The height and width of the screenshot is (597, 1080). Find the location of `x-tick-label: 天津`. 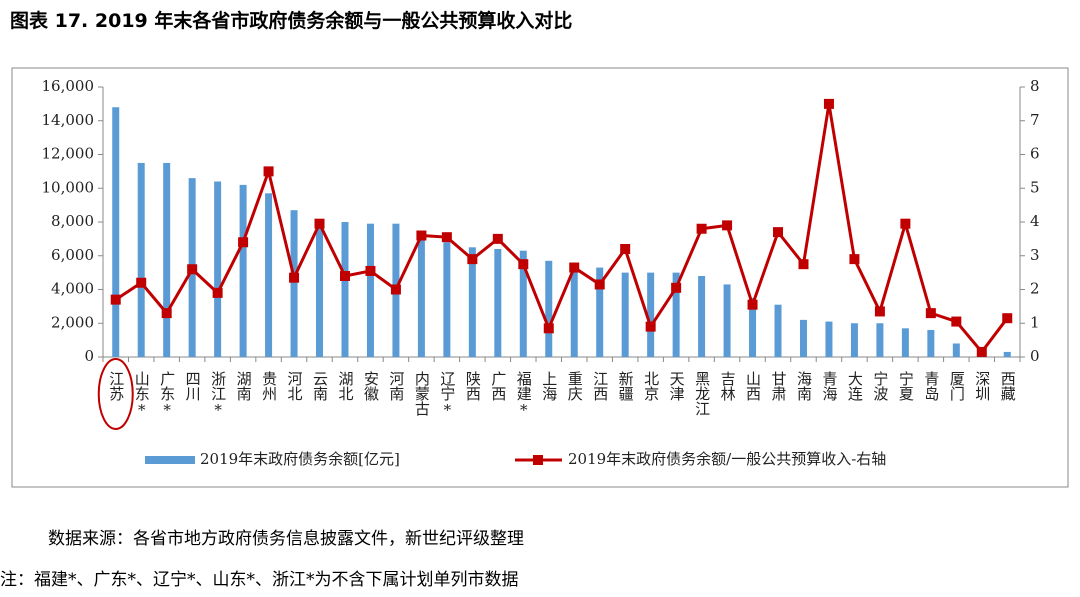

x-tick-label: 天津 is located at coordinates (676, 386).